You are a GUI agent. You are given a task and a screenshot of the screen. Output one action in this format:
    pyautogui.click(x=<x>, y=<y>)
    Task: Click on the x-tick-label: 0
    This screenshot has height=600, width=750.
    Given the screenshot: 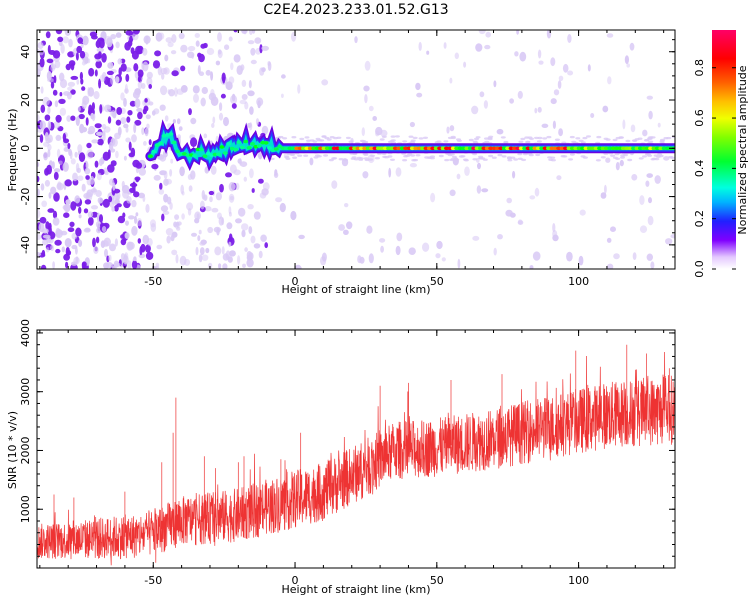 What is the action you would take?
    pyautogui.click(x=295, y=281)
    